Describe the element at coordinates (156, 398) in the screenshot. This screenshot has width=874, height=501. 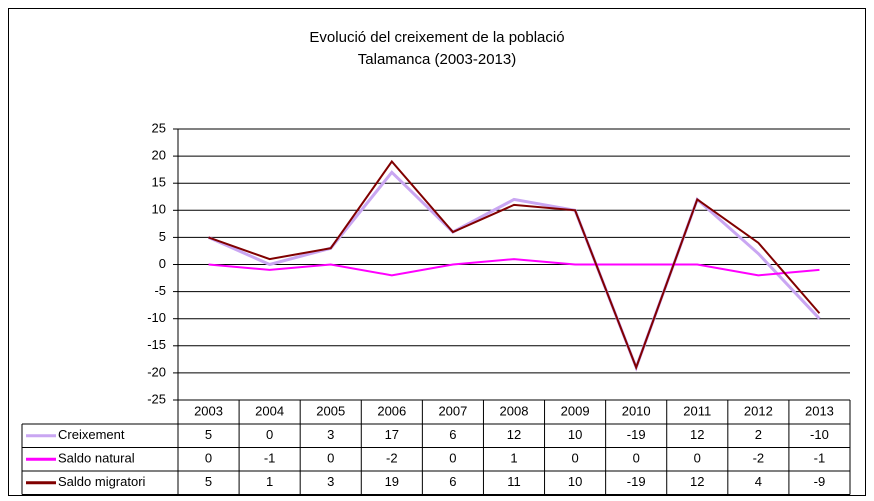
I see `y-tick-label: -25` at that location.